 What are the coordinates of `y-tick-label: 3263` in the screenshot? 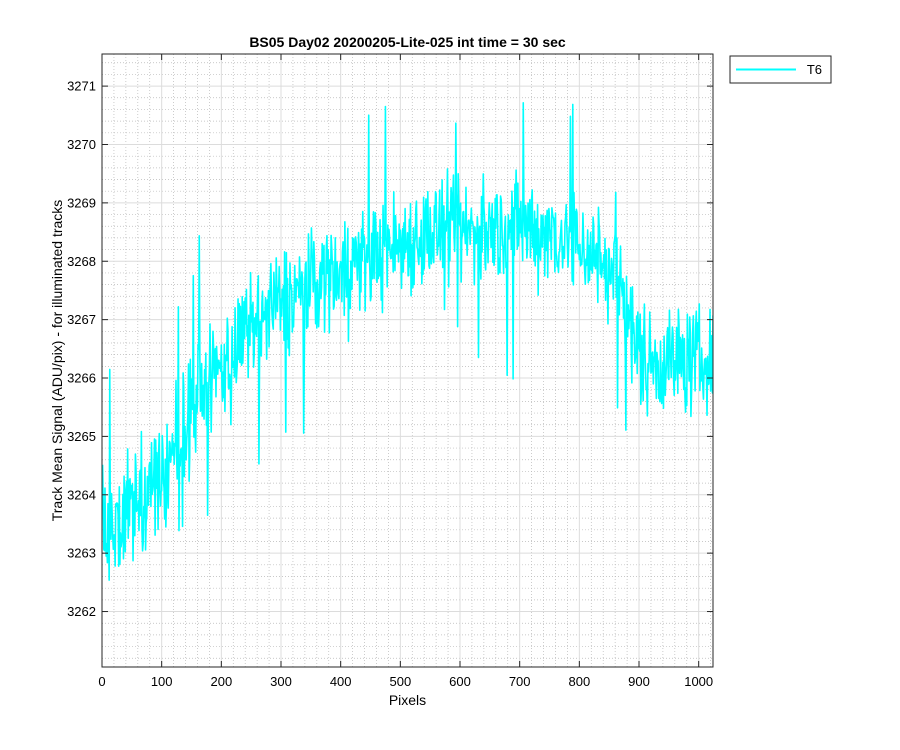 It's located at (81, 553).